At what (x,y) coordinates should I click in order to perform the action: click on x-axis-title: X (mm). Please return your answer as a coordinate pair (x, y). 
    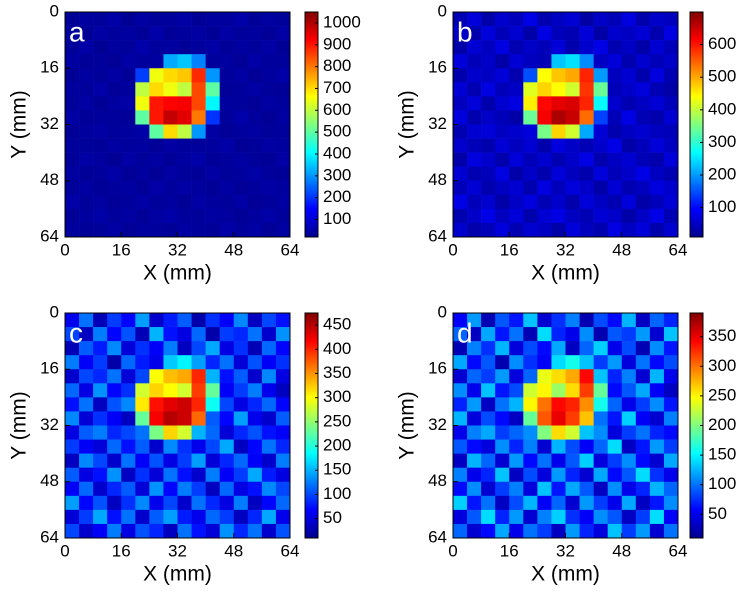
    Looking at the image, I should click on (177, 574).